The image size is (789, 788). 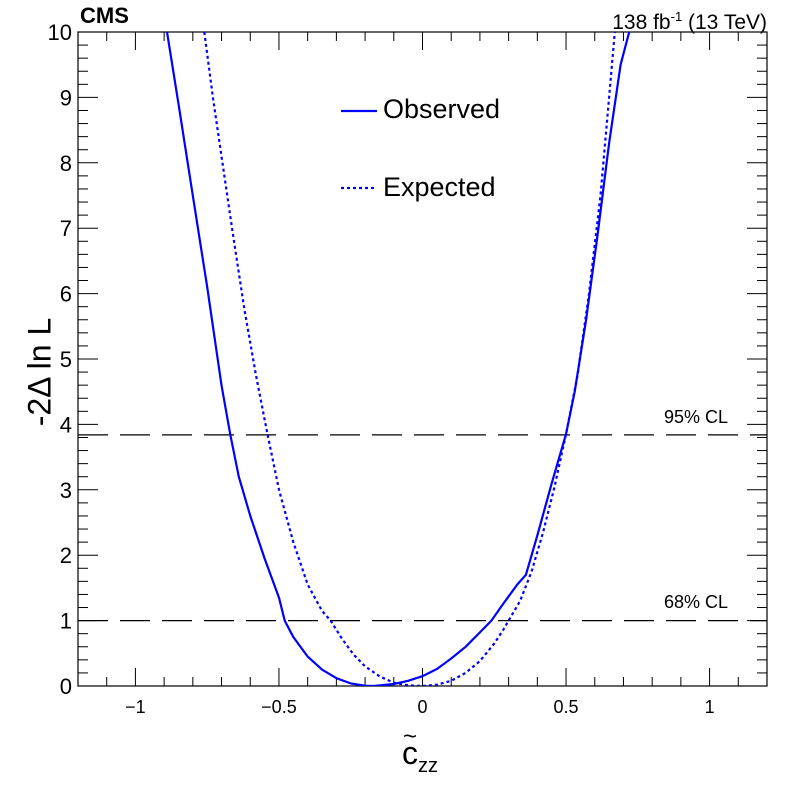 I want to click on x-tick-label: −0.5, so click(x=279, y=707).